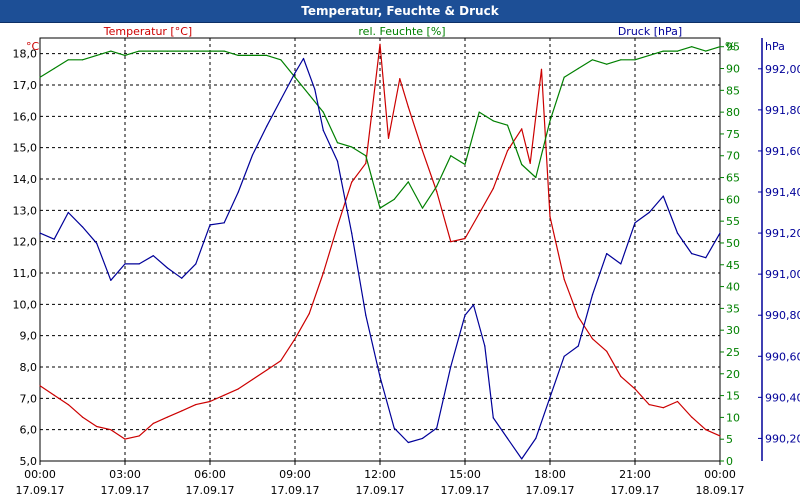 This screenshot has height=500, width=800. I want to click on pressure-tick-label: 991,00, so click(782, 274).